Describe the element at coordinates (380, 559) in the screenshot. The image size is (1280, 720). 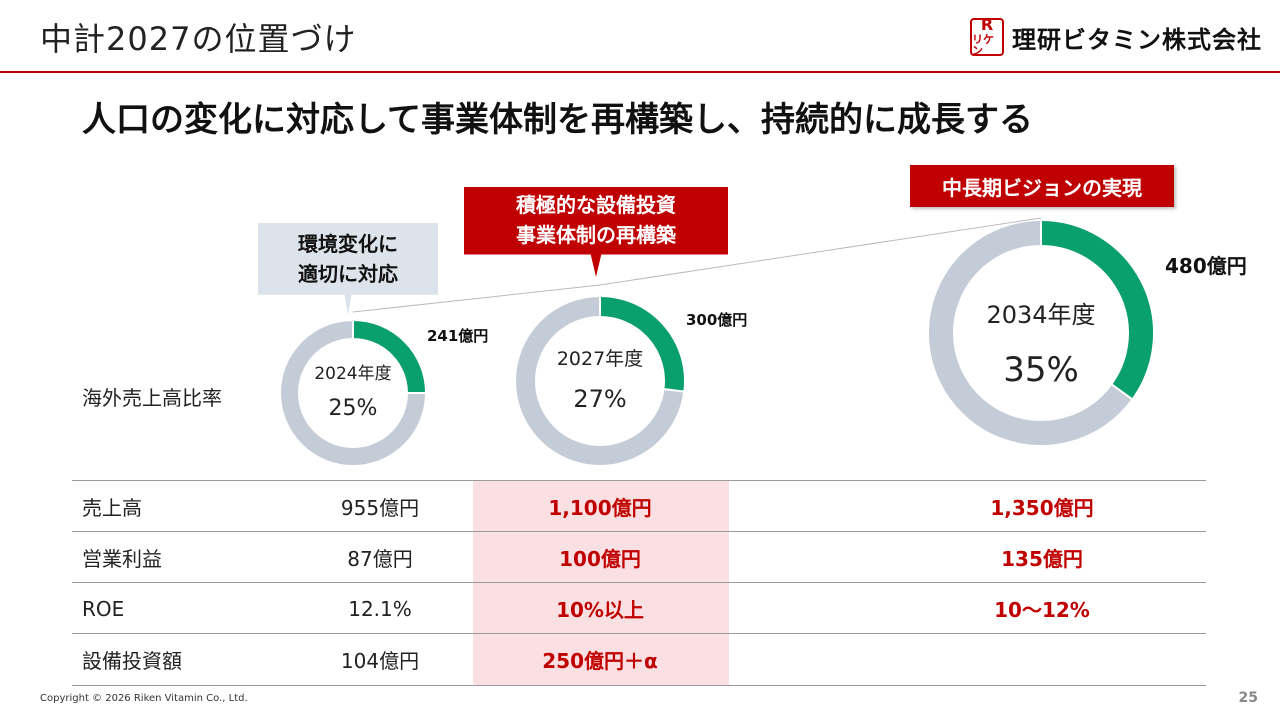
I see `cell-2024: 87億円` at that location.